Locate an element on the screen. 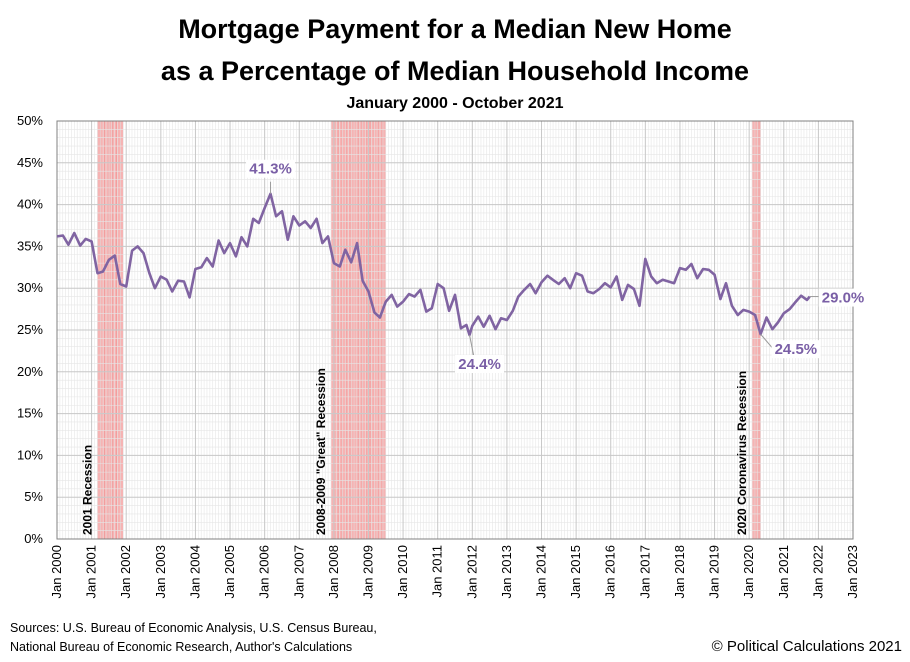 The image size is (910, 662). x-tick-label: Jan 2012 is located at coordinates (471, 572).